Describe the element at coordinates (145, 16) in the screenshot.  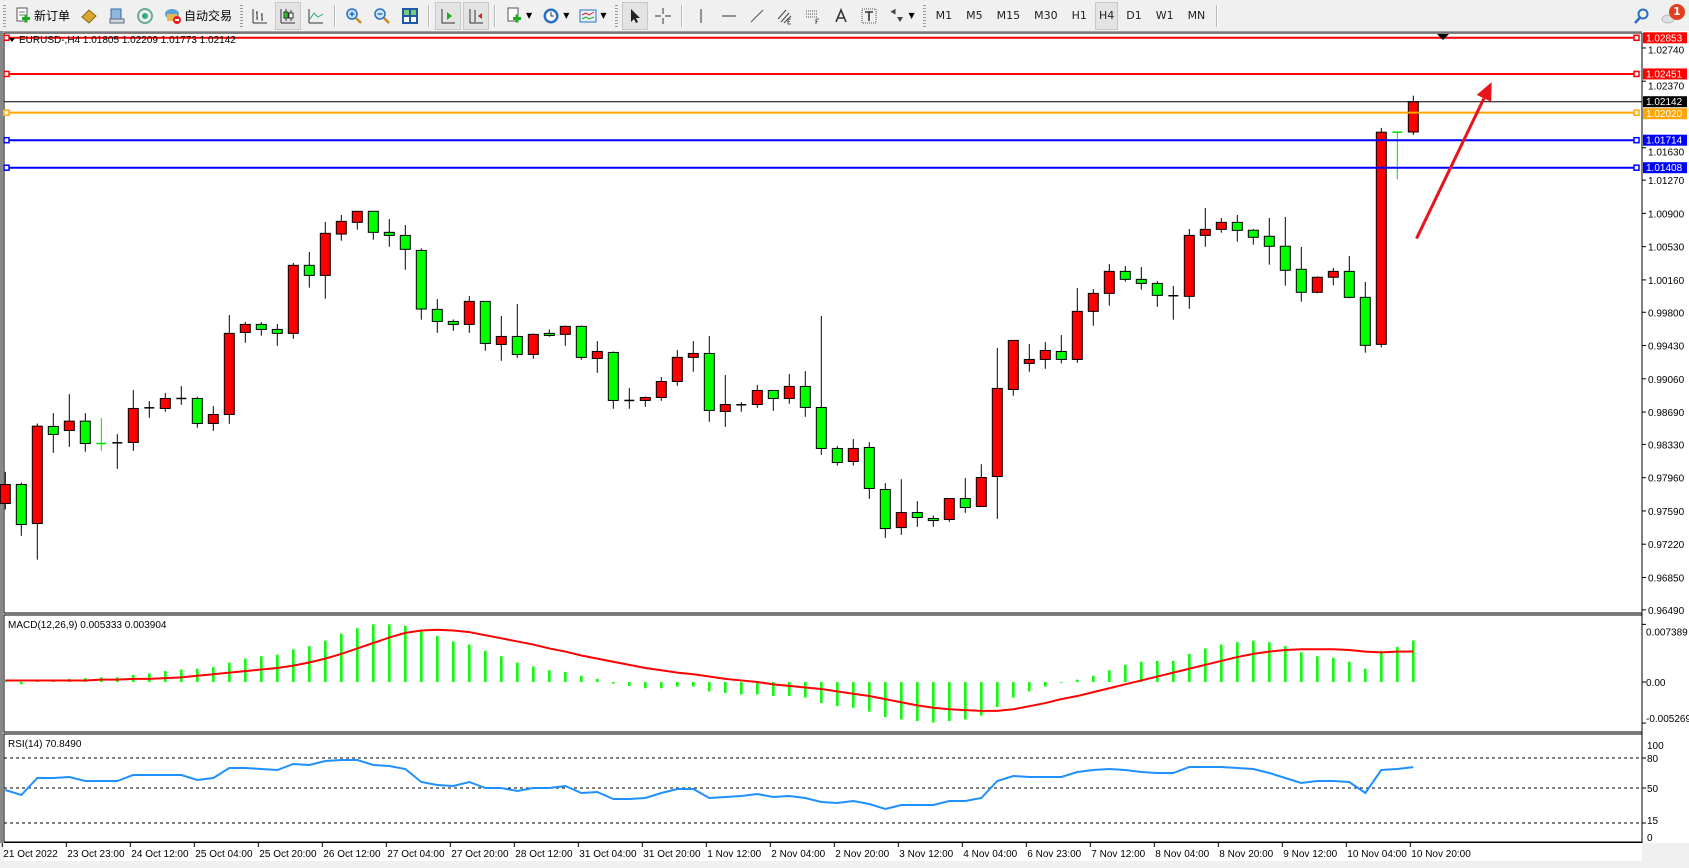
I see `signals-button` at that location.